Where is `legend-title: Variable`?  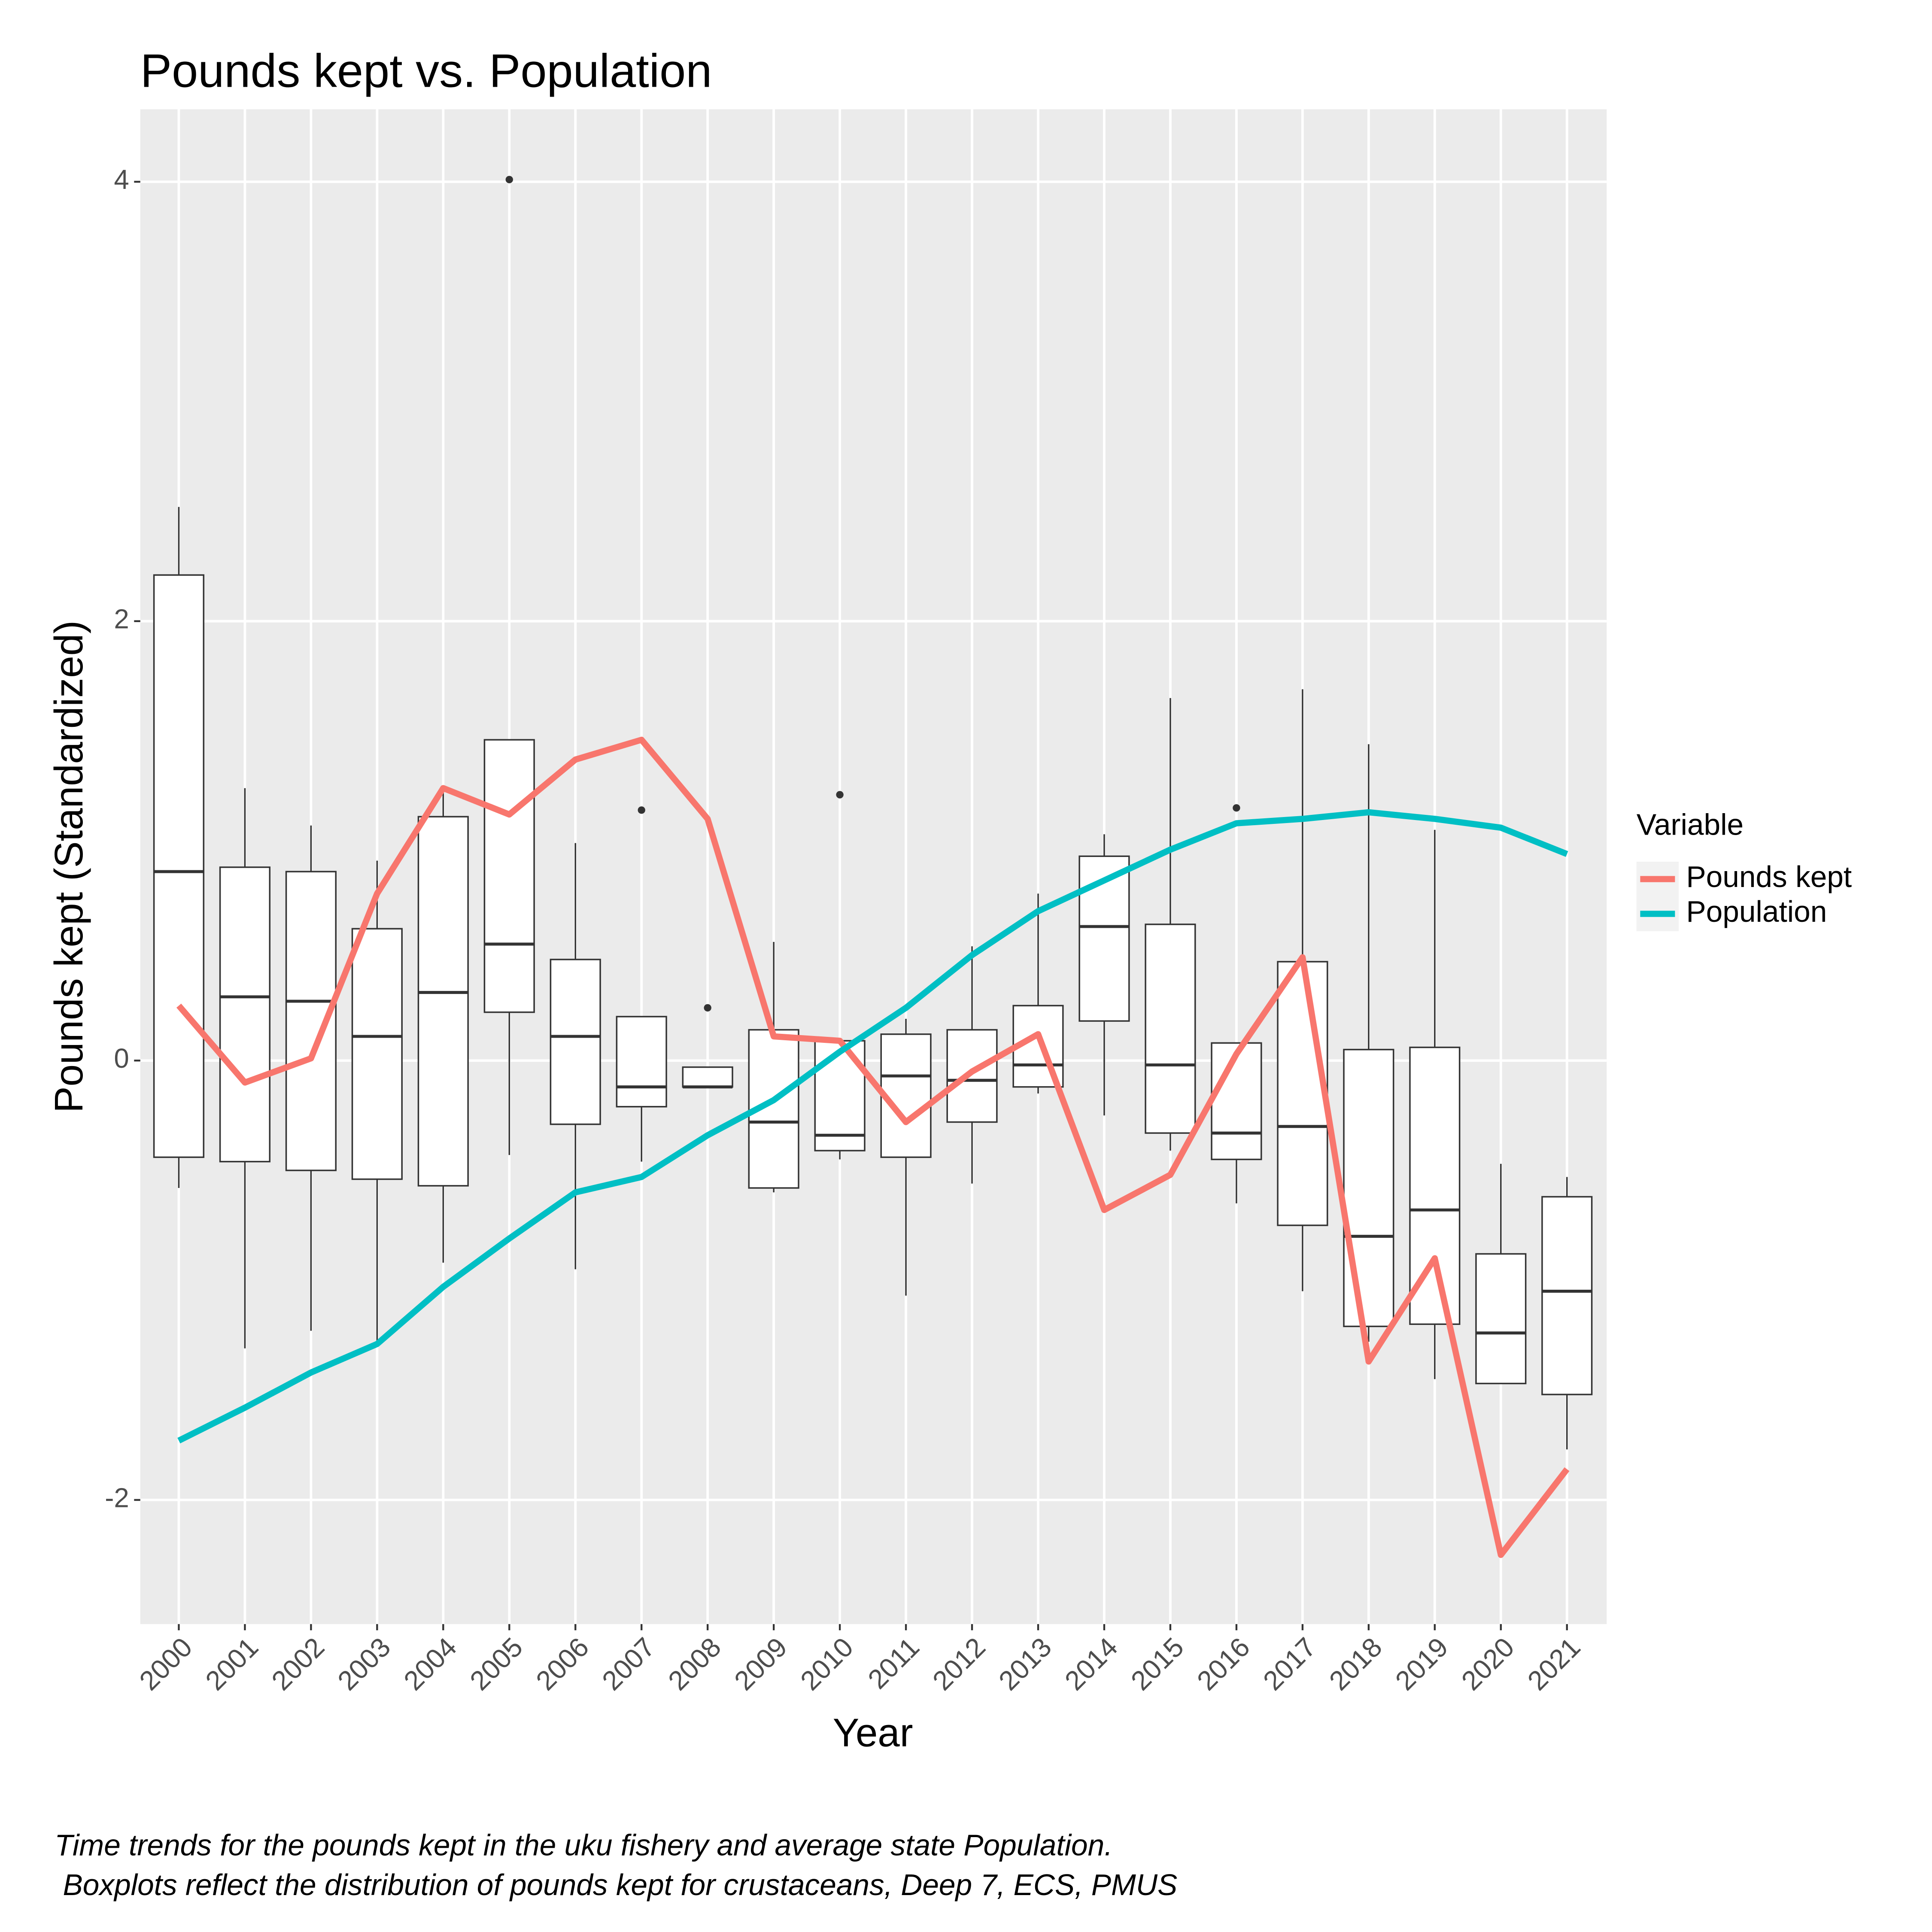
legend-title: Variable is located at coordinates (1690, 824).